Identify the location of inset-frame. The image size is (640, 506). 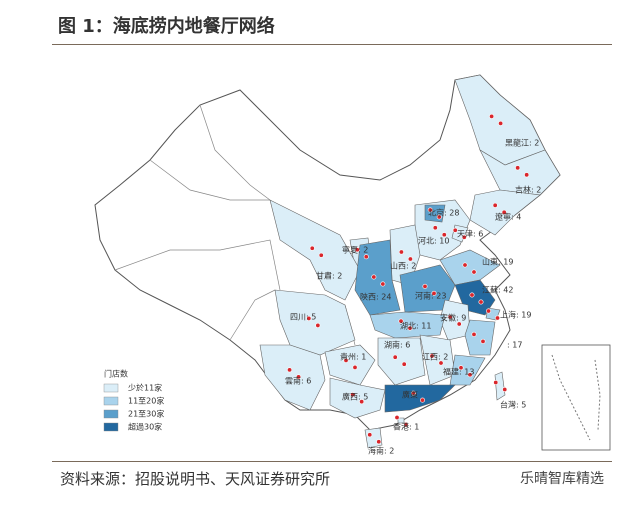
(576, 397).